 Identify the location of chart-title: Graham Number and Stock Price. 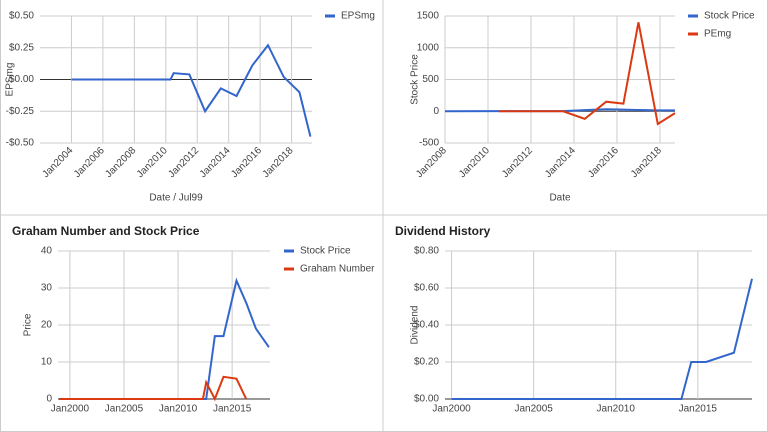
(106, 231).